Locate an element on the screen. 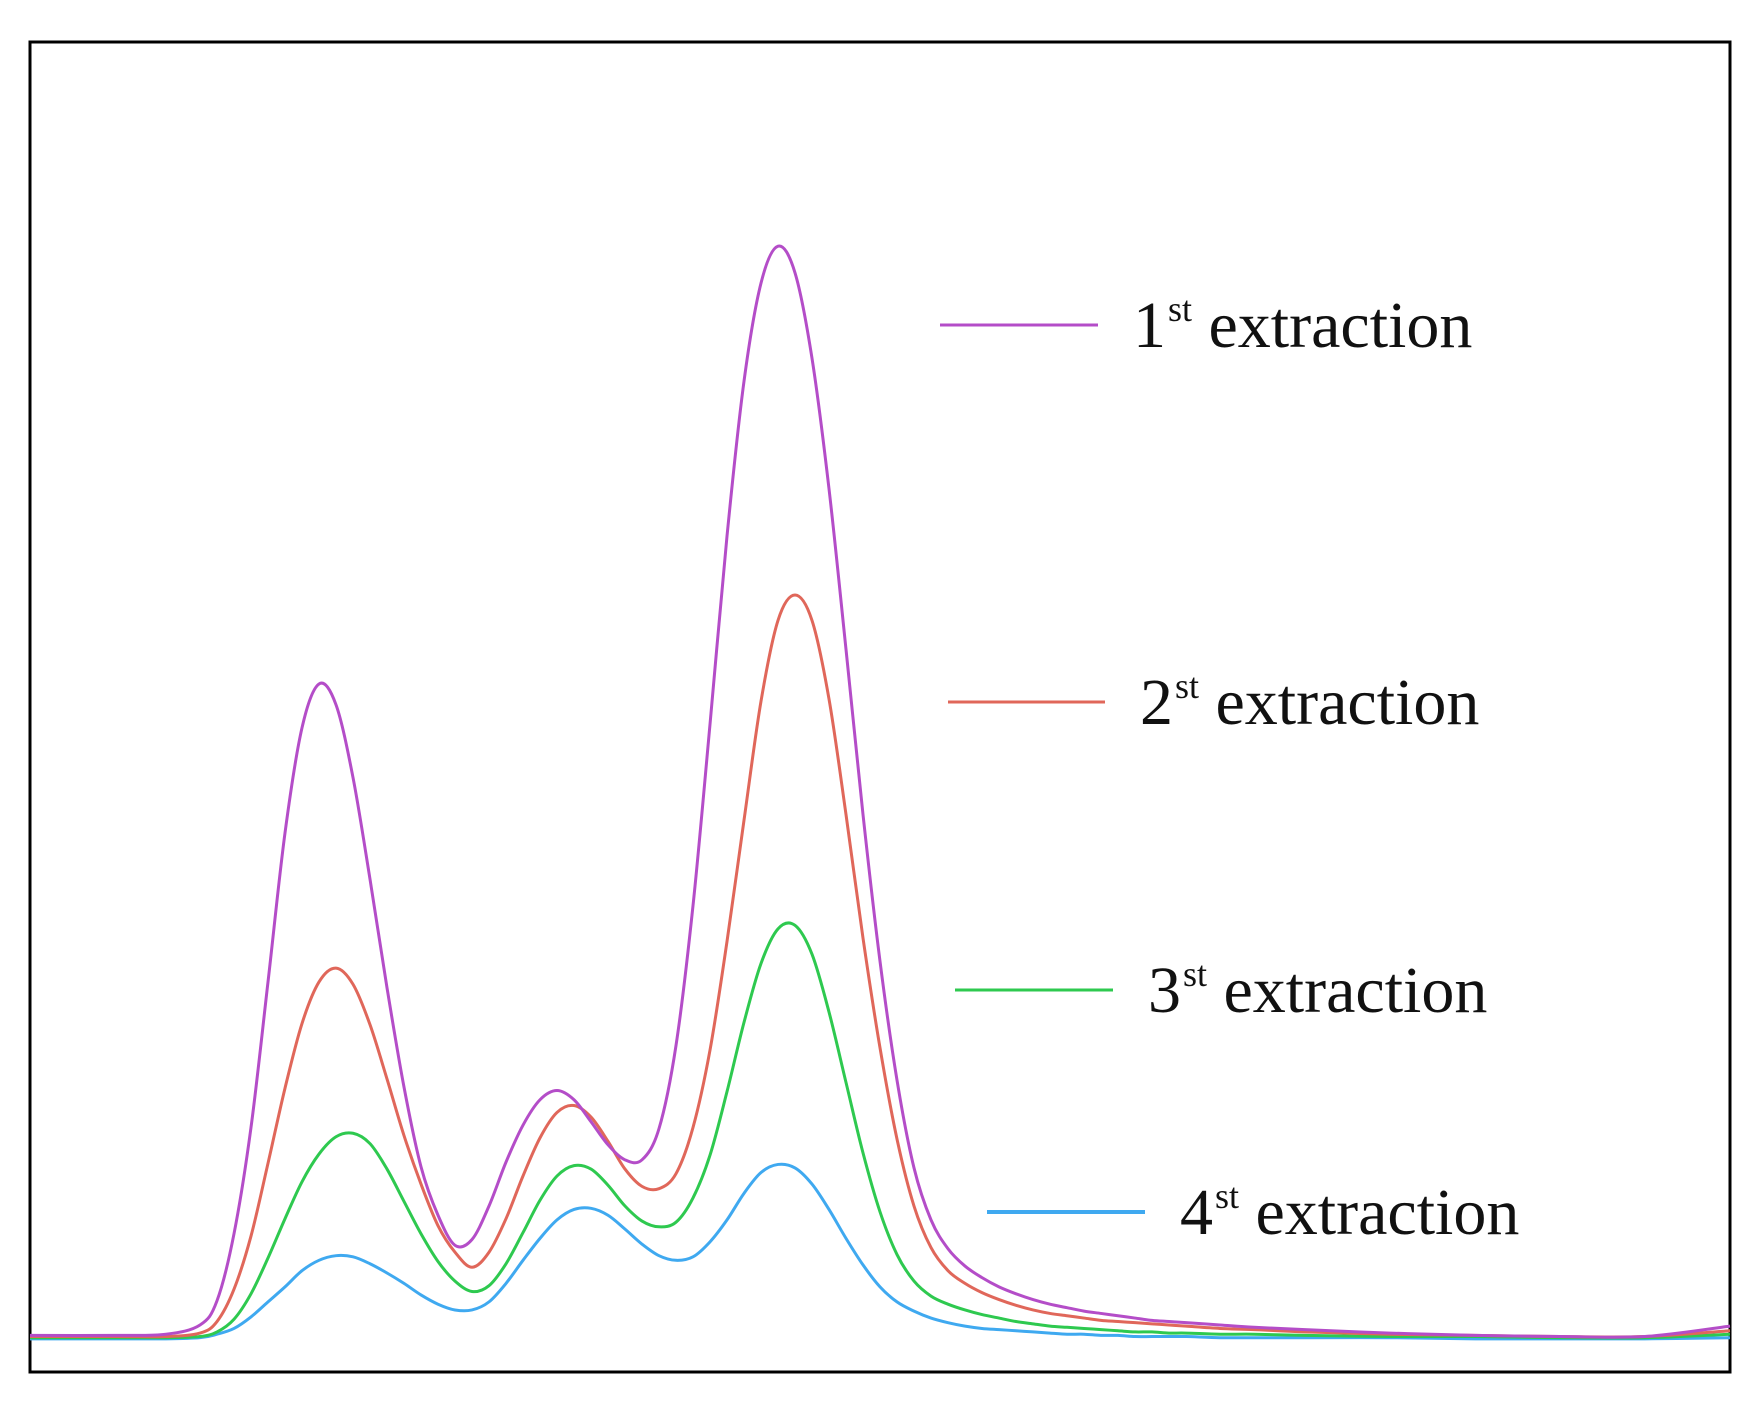 Image resolution: width=1760 pixels, height=1403 pixels. legend-text-4: extraction is located at coordinates (1379, 1212).